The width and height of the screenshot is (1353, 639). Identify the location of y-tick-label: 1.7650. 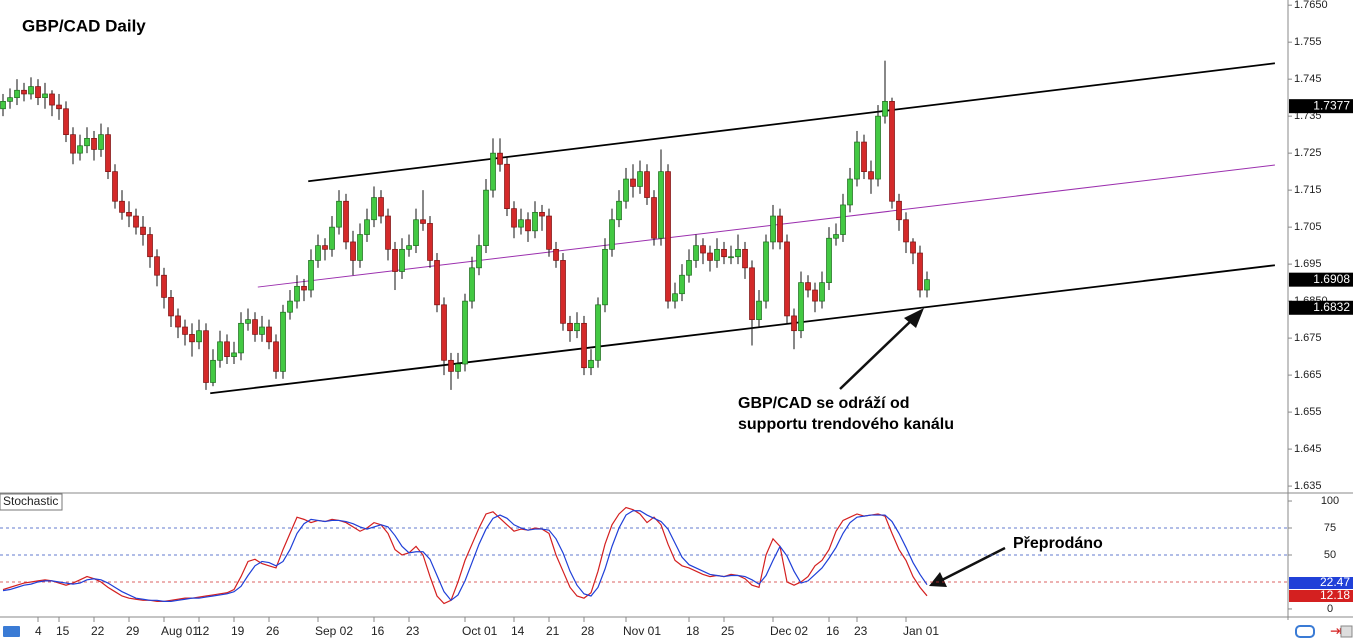
(1311, 5).